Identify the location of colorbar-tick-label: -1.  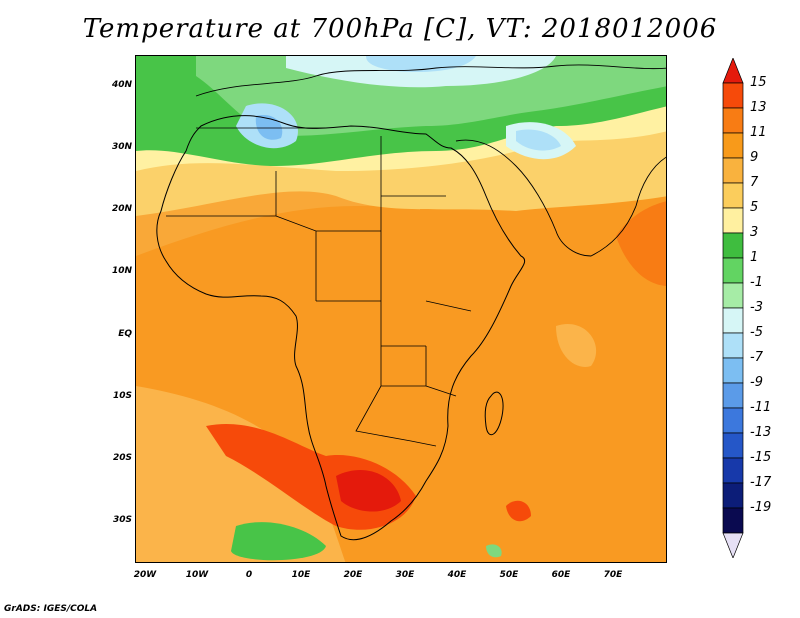
(756, 282).